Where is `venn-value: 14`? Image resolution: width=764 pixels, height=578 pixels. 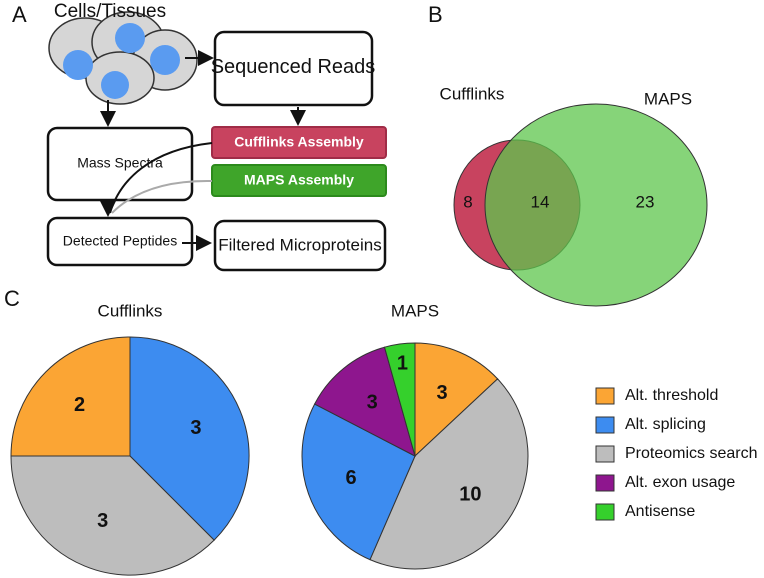
venn-value: 14 is located at coordinates (540, 201).